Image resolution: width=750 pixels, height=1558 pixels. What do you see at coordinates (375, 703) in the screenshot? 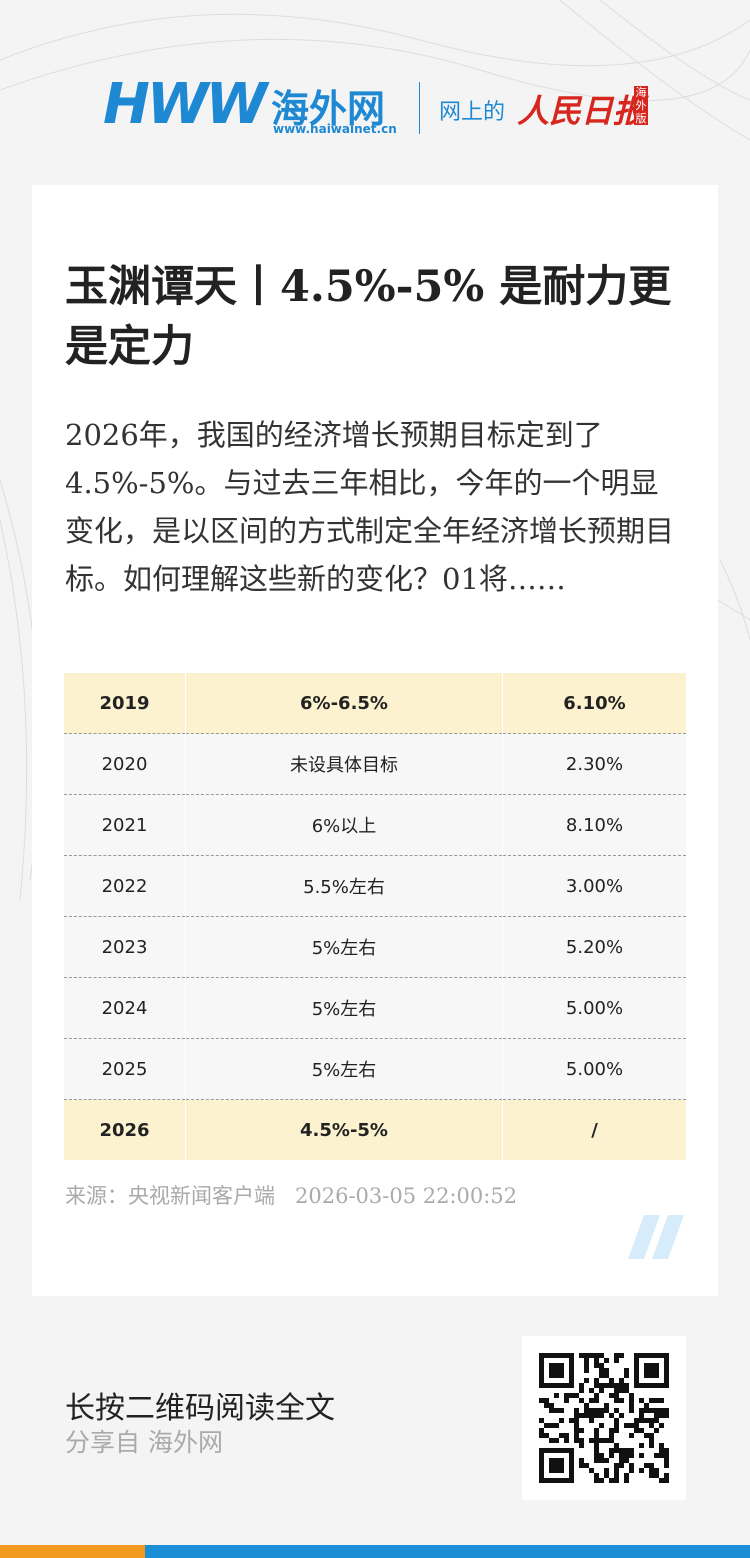
I see `table-row: 2019 6%-6.5% 6.10%` at bounding box center [375, 703].